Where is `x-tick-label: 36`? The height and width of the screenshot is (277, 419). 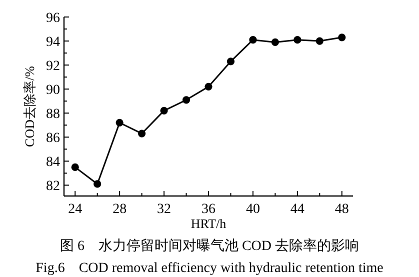 x-tick-label: 36 is located at coordinates (209, 209).